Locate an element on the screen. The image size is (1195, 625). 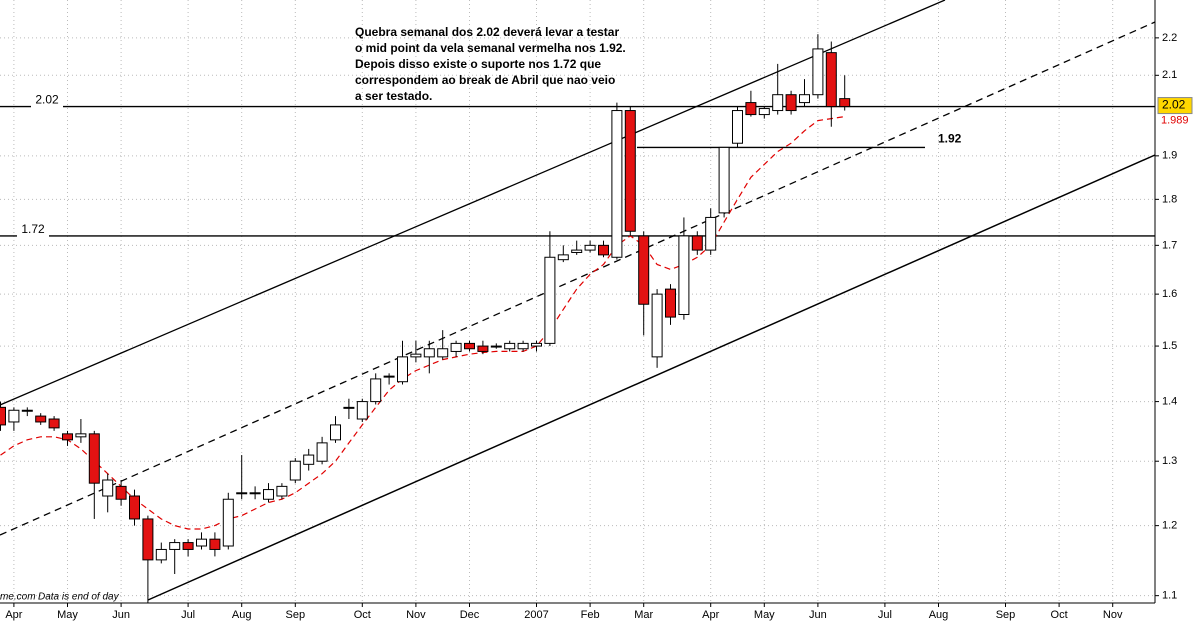
x-tick-label: Feb is located at coordinates (590, 615).